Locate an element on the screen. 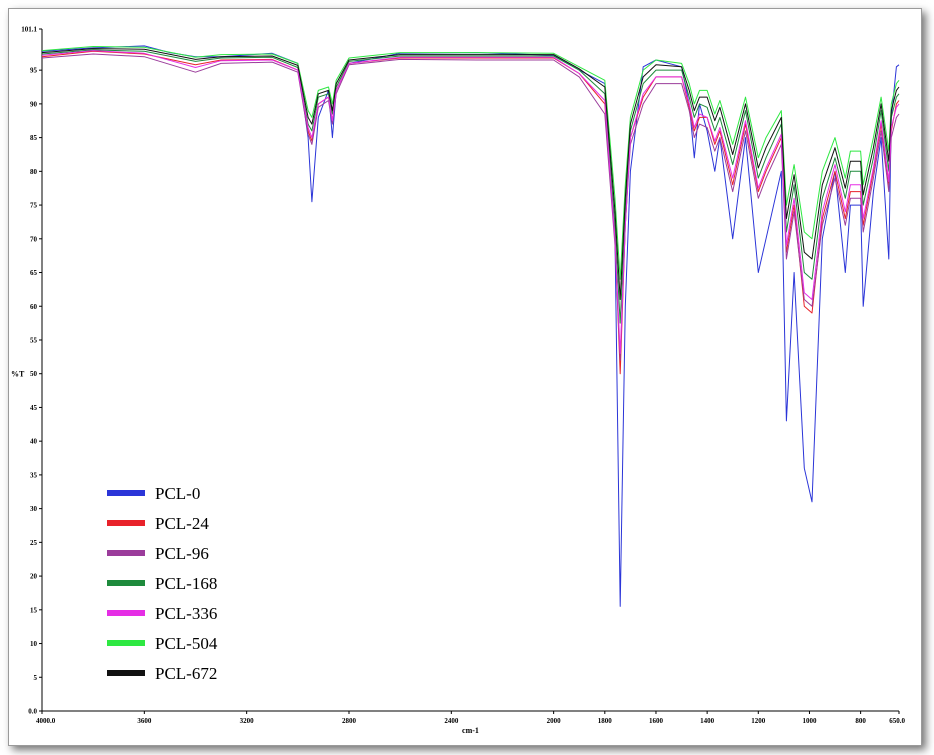  x-tick-label: 650.0 is located at coordinates (897, 721).